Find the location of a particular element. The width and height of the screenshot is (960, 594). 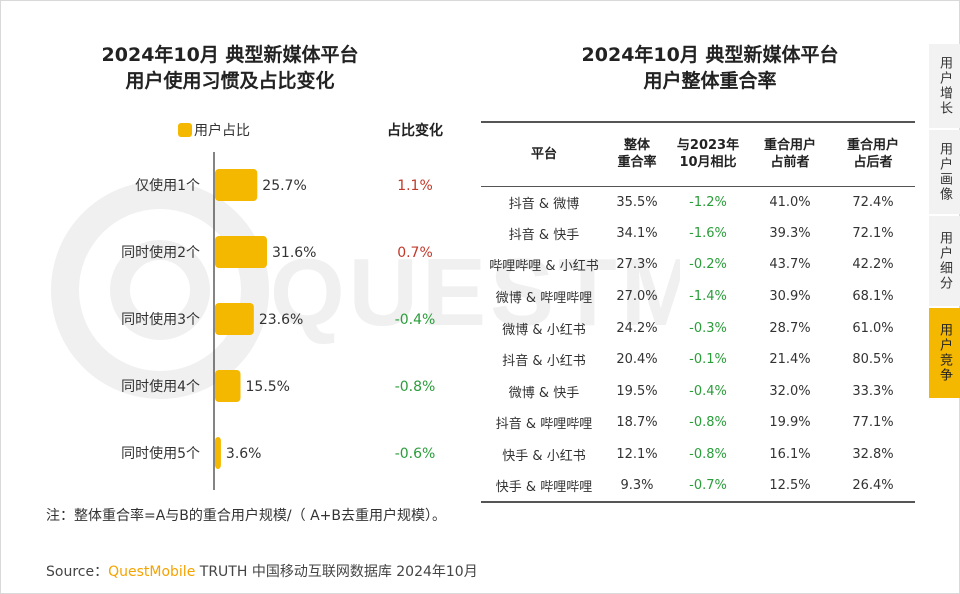

right-table-title: 2024年10月 典型新媒体平台 用户整体重合率 is located at coordinates (710, 68).